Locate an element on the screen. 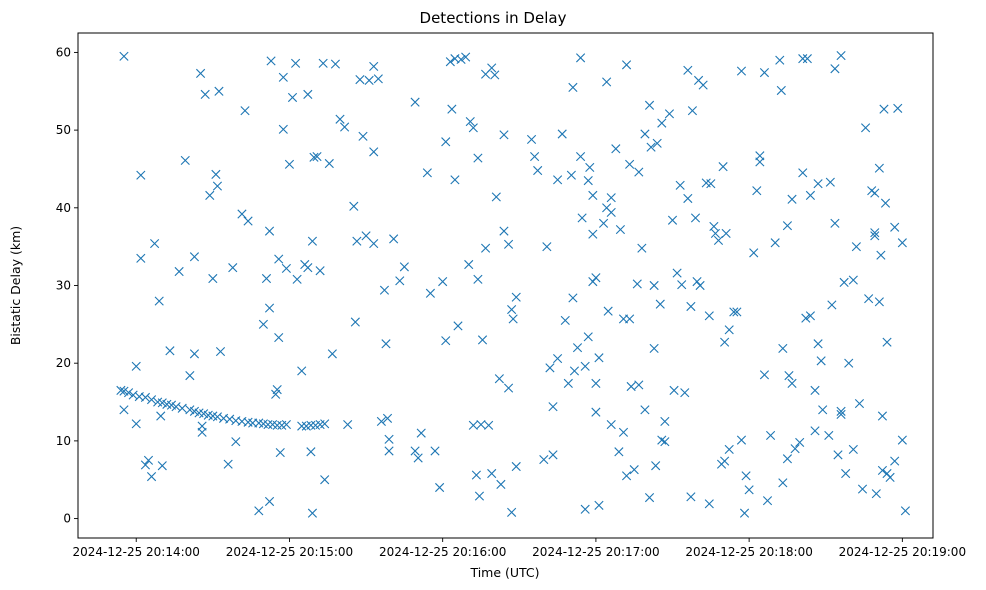  y-tick-label: 60 is located at coordinates (63, 52).